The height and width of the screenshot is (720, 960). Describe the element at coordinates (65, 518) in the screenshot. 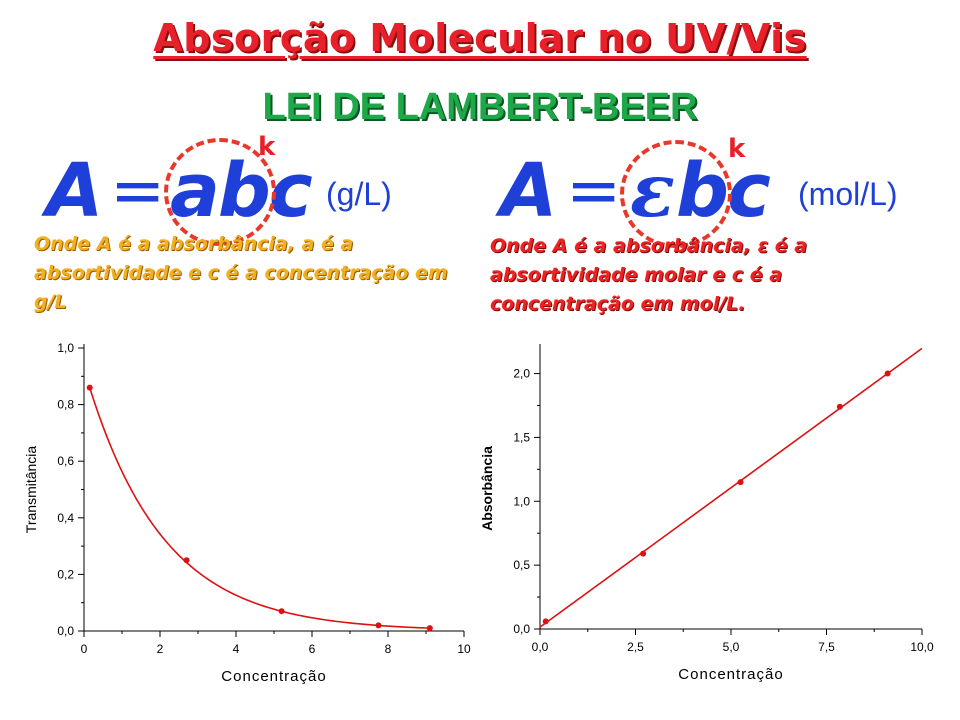

I see `y-tick-label: 0,4` at that location.